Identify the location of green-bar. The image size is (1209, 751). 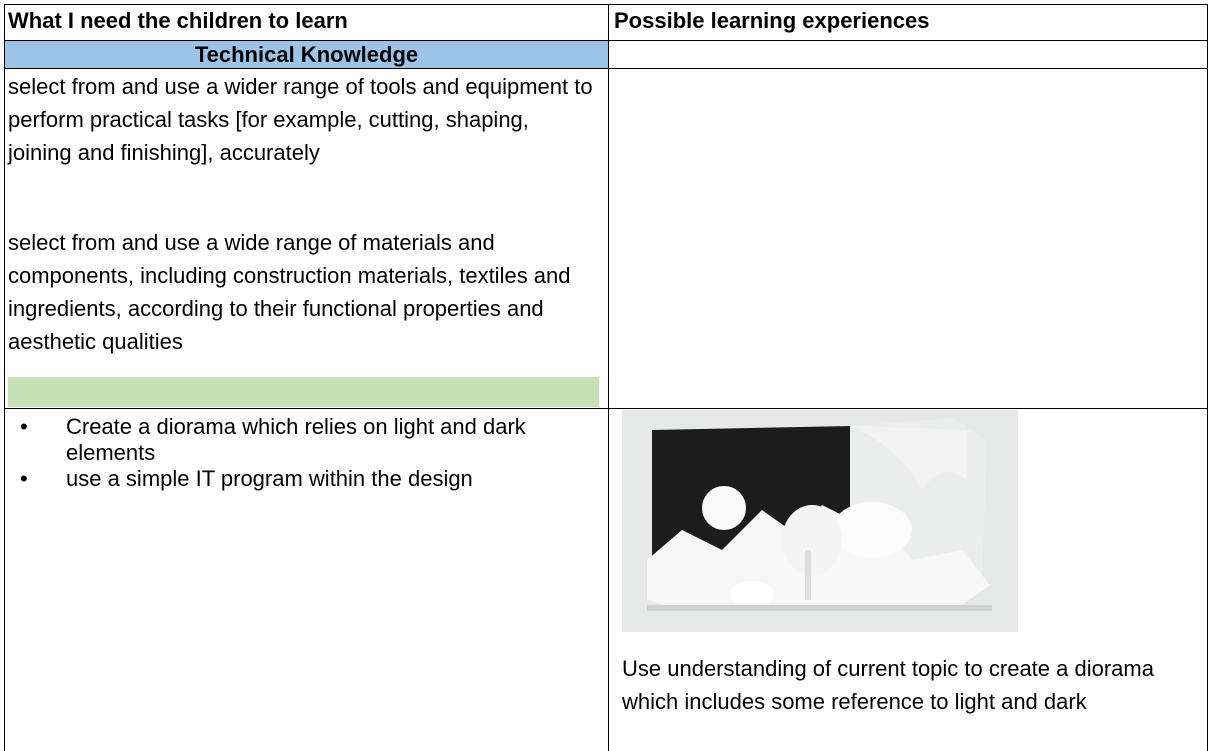
(303, 392).